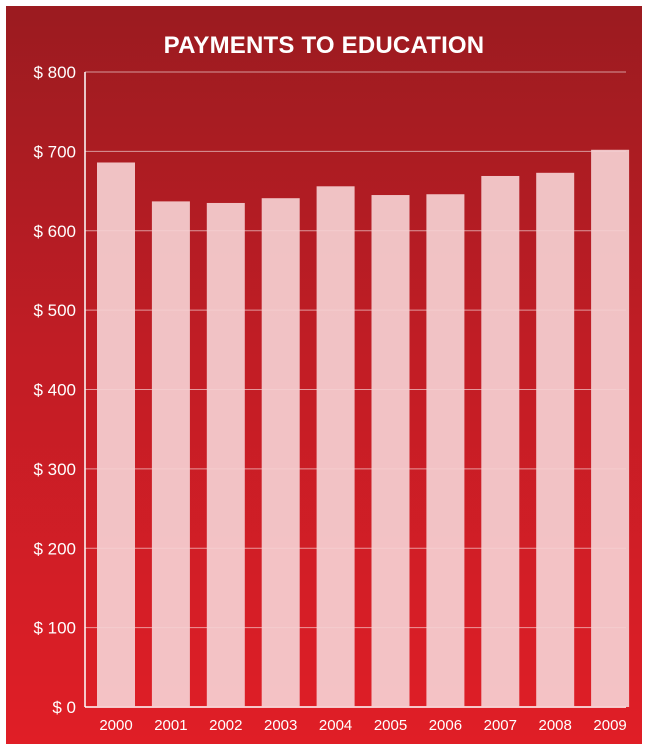 Image resolution: width=649 pixels, height=755 pixels. Describe the element at coordinates (500, 441) in the screenshot. I see `bar-2007` at that location.